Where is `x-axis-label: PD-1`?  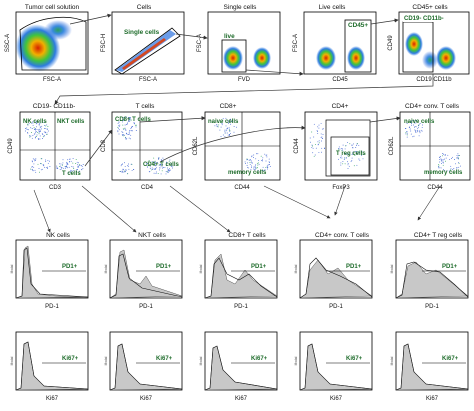
x-axis-label: PD-1 is located at coordinates (241, 307).